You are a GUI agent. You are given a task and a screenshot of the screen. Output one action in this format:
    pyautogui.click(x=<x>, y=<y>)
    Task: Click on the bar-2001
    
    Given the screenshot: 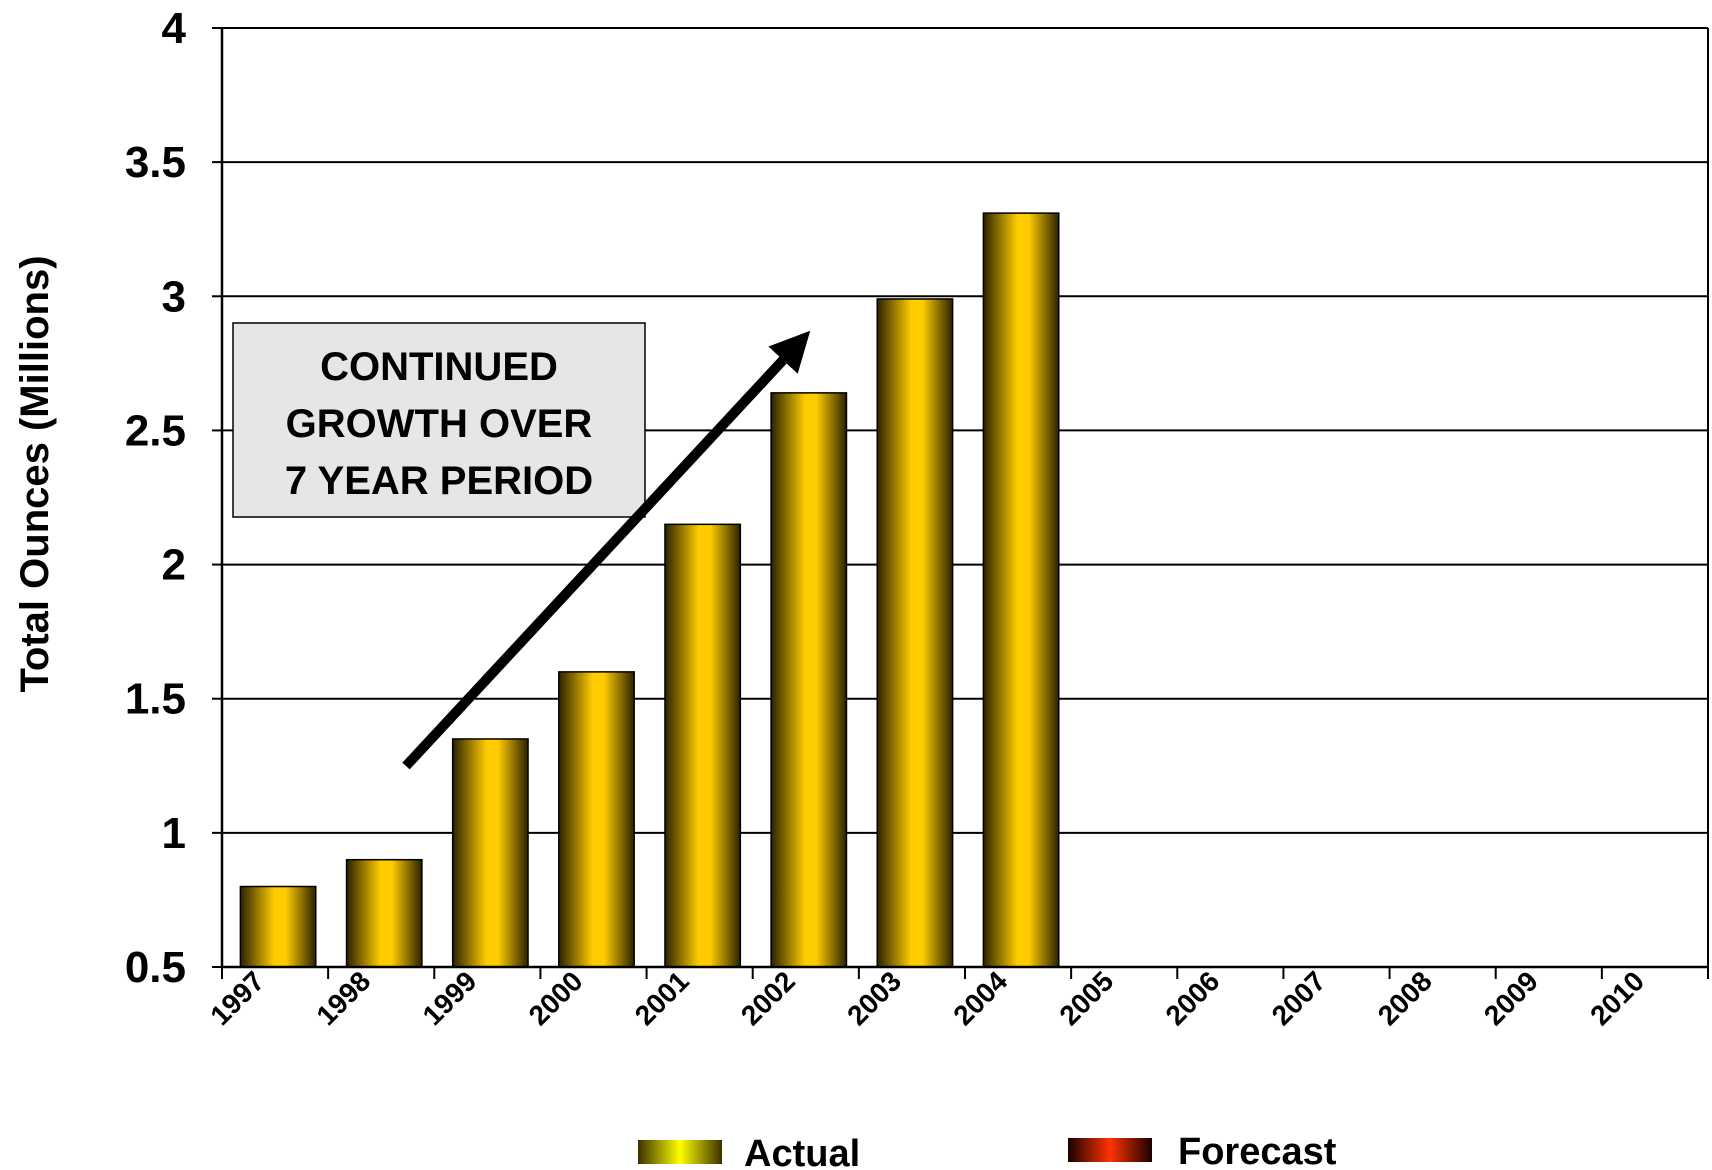 What is the action you would take?
    pyautogui.click(x=703, y=745)
    